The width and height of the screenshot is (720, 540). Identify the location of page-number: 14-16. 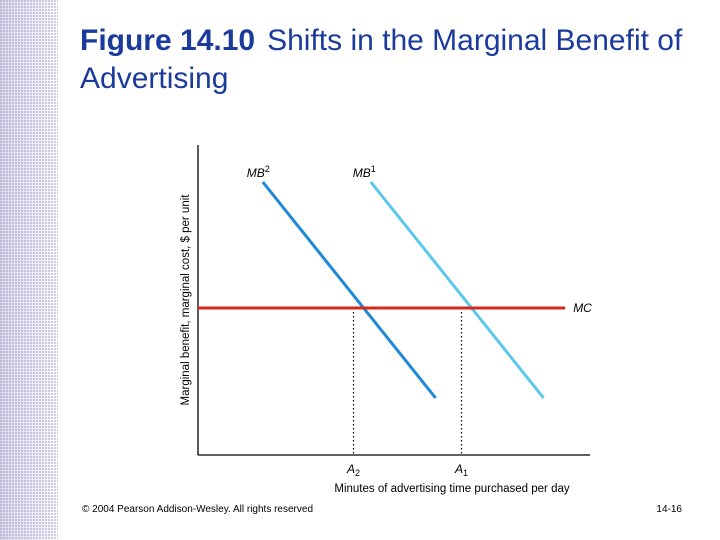
(669, 509).